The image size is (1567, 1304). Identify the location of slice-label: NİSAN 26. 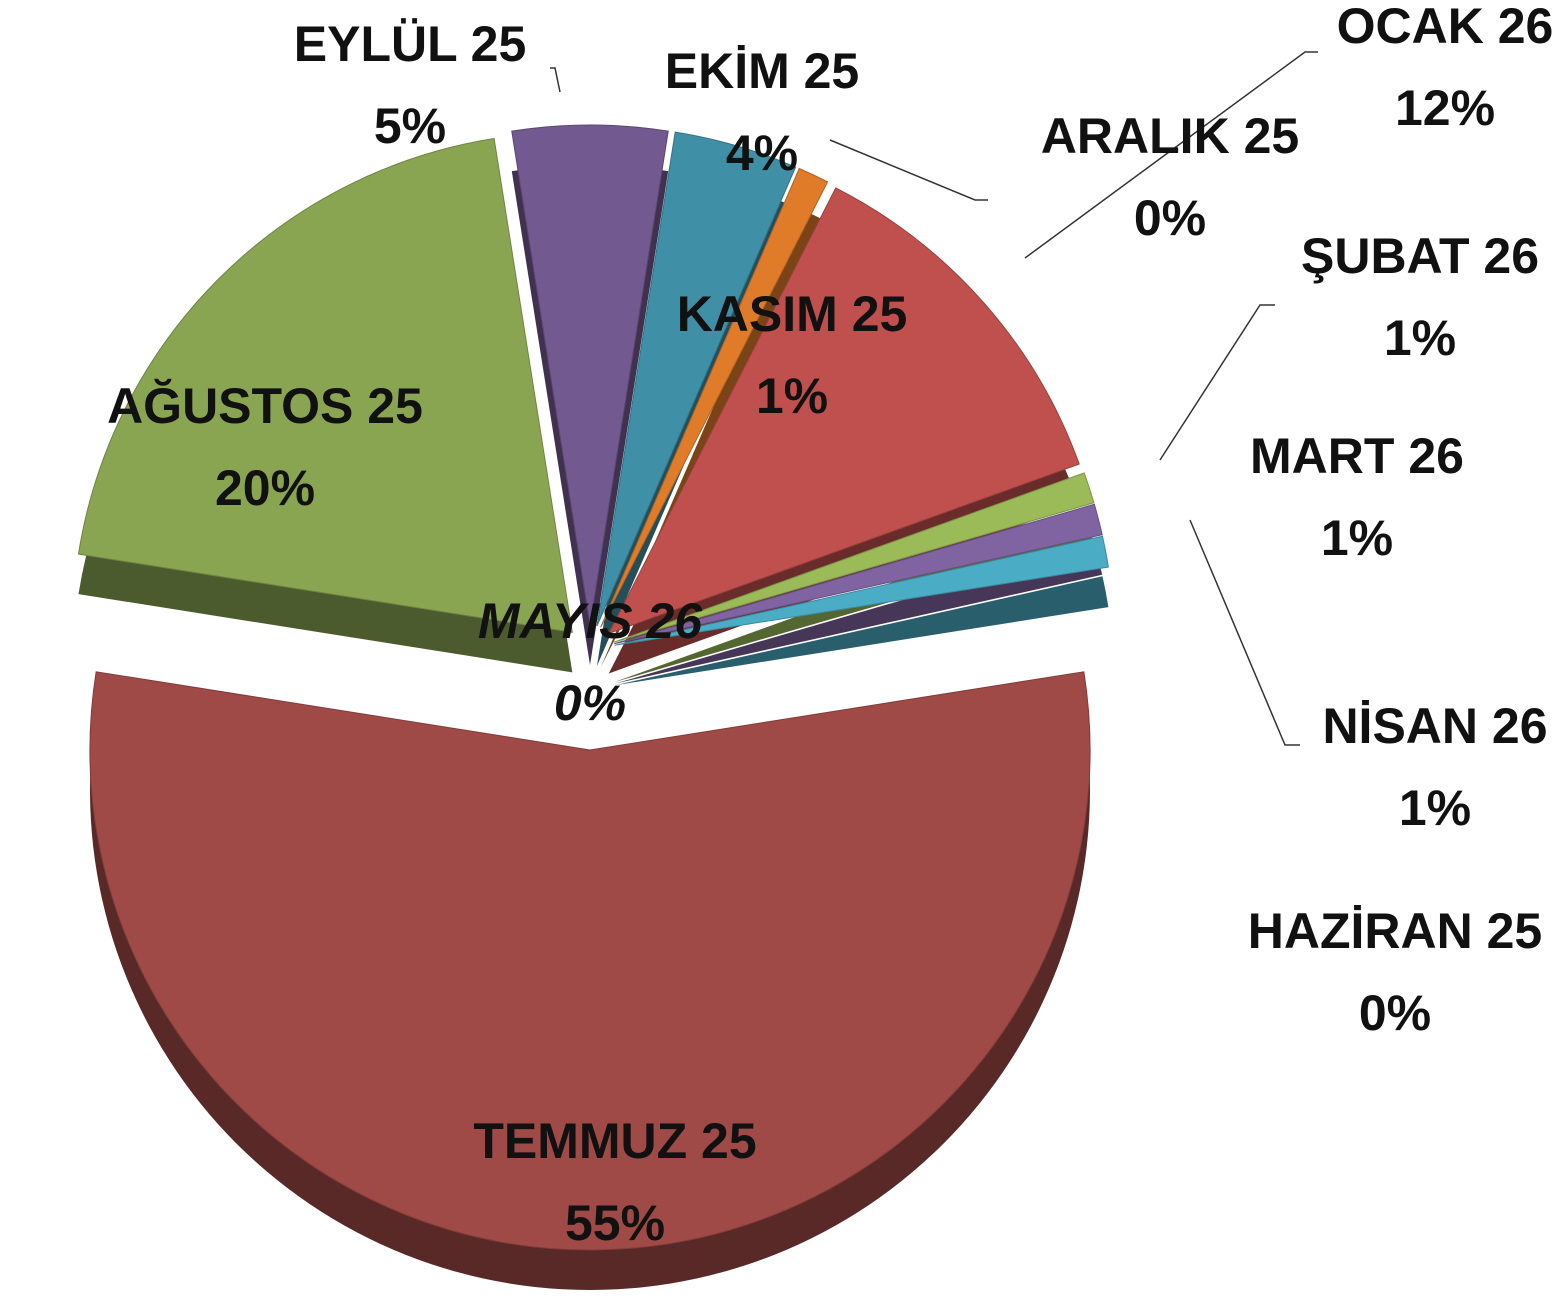
(1434, 726).